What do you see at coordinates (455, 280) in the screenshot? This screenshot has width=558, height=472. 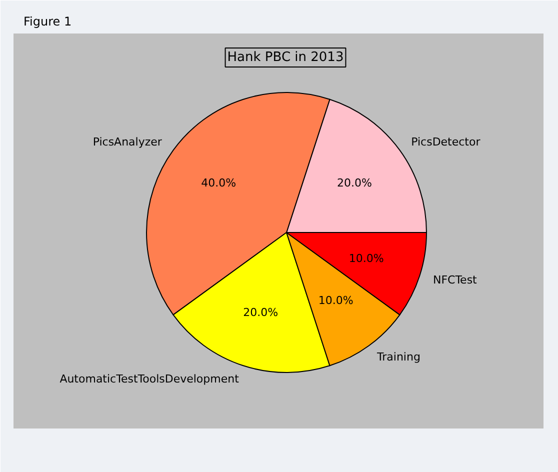 I see `slice-label: NFCTest` at bounding box center [455, 280].